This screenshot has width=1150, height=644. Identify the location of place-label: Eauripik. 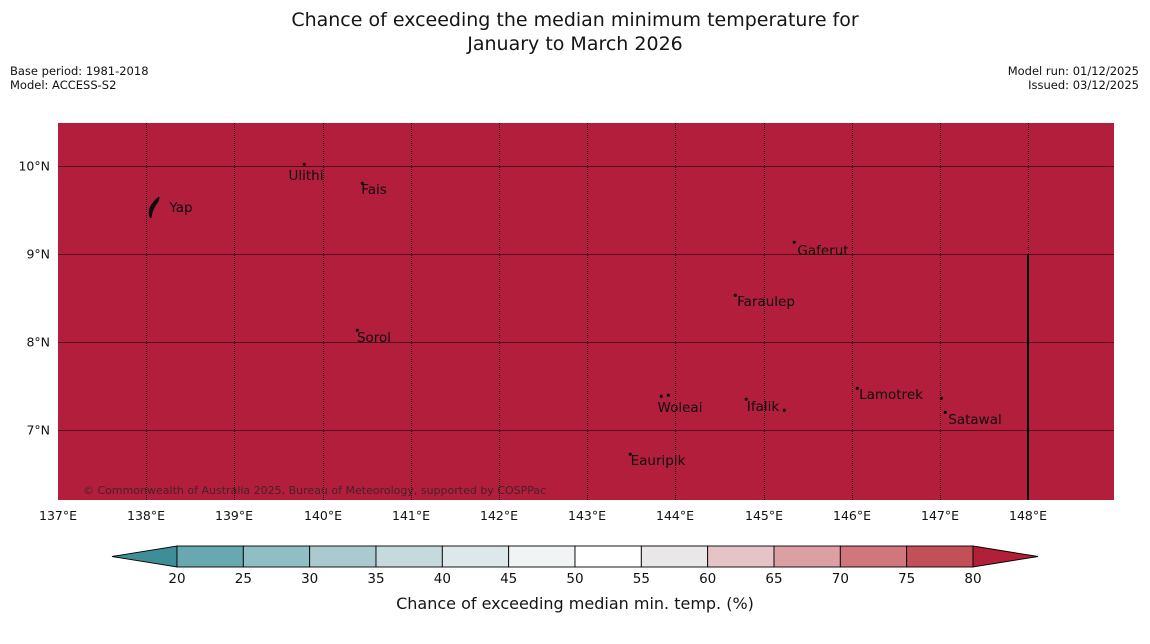
(658, 461).